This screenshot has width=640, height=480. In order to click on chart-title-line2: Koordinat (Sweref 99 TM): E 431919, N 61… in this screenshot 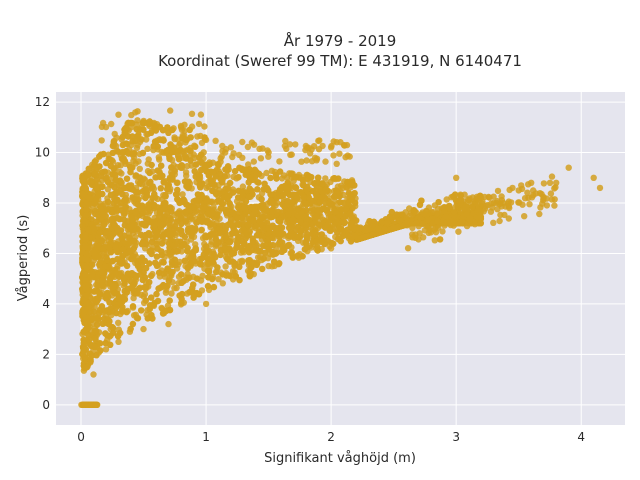, I will do `click(340, 61)`.